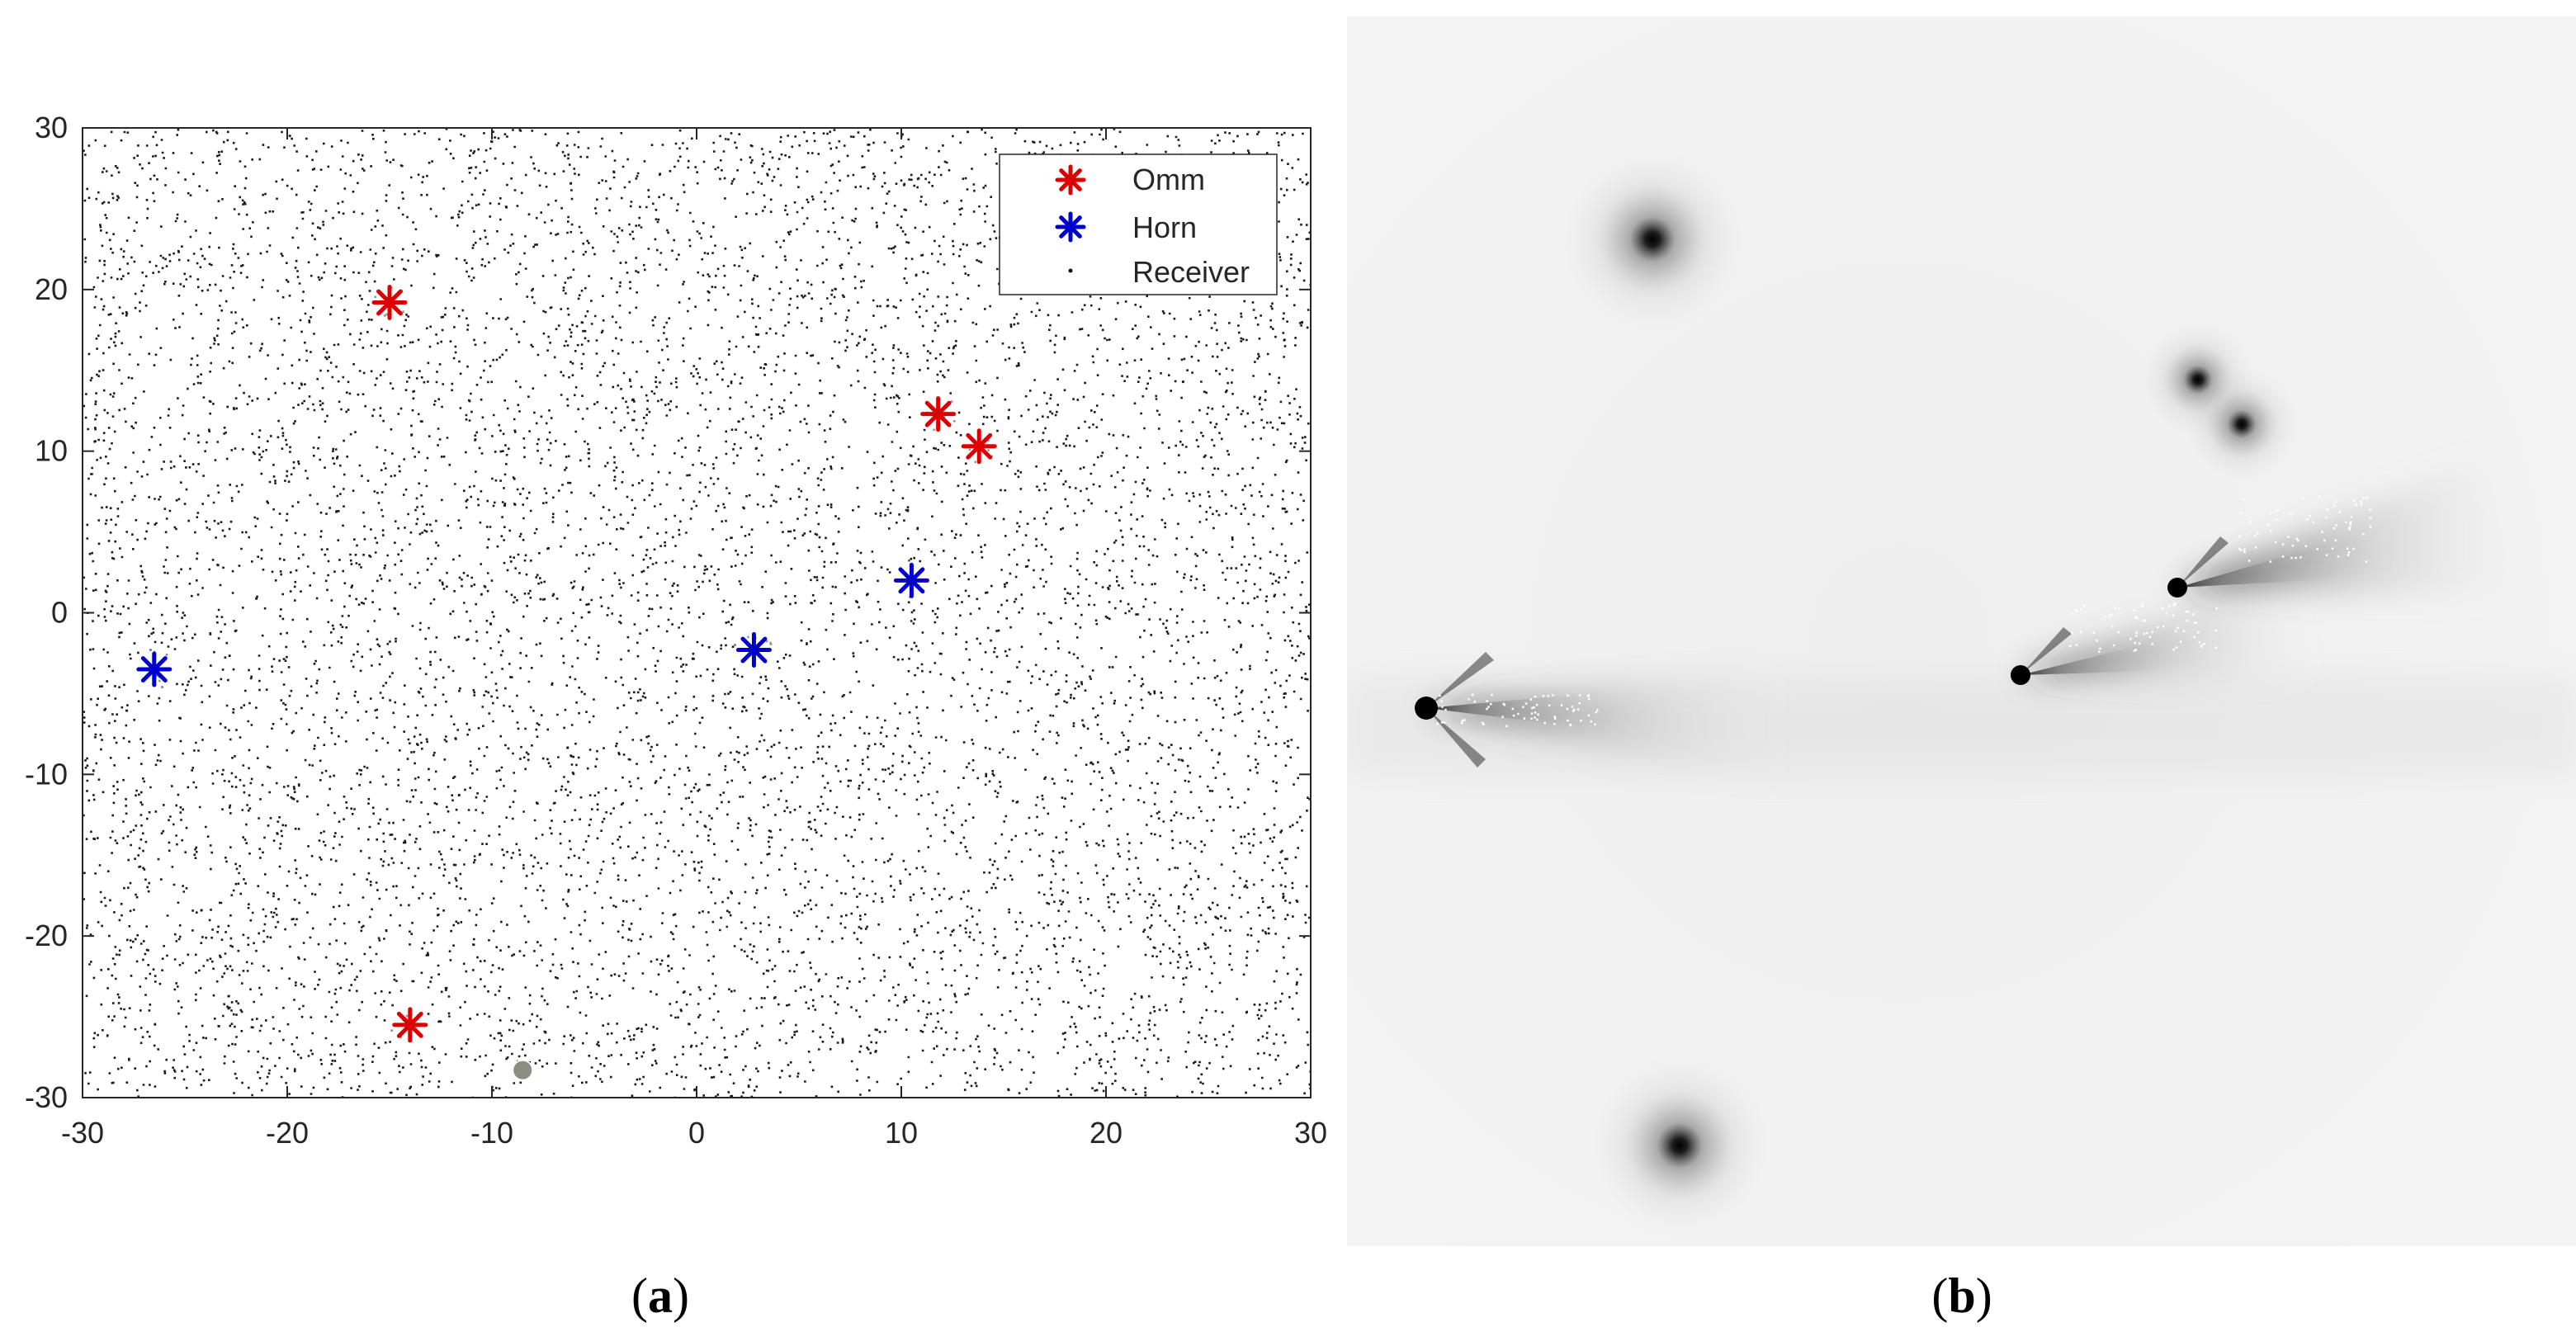 This screenshot has width=2576, height=1332. What do you see at coordinates (660, 1295) in the screenshot?
I see `panel-label-a: (a)` at bounding box center [660, 1295].